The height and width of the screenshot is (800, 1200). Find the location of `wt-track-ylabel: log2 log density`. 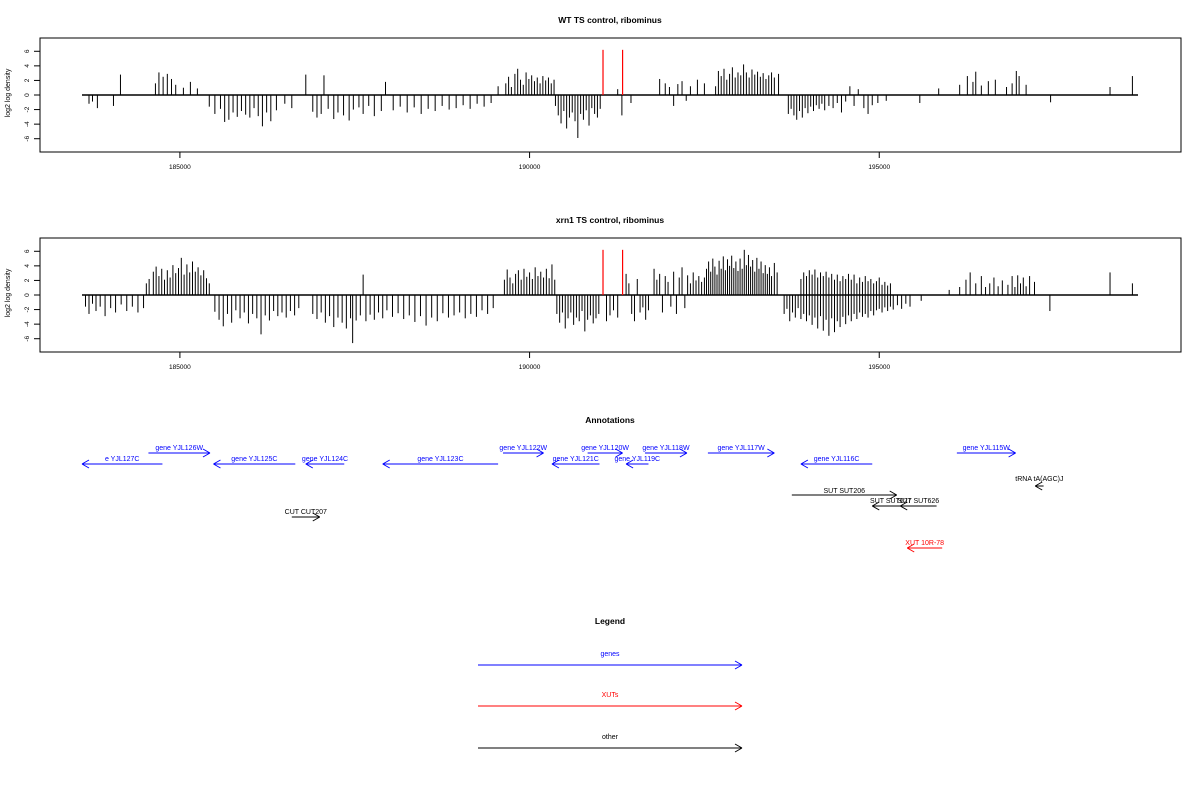

wt-track-ylabel: log2 log density is located at coordinates (8, 92).